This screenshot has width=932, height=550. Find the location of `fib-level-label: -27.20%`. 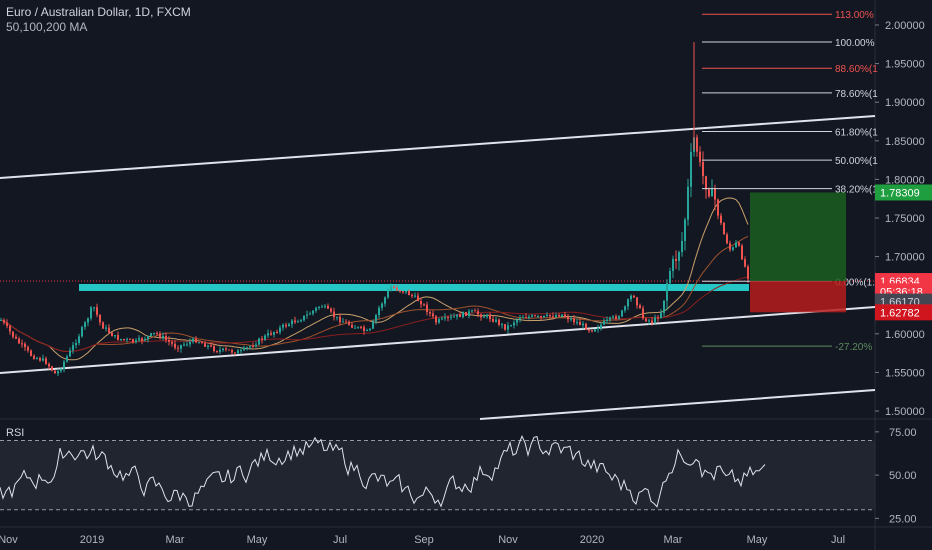

fib-level-label: -27.20% is located at coordinates (853, 347).